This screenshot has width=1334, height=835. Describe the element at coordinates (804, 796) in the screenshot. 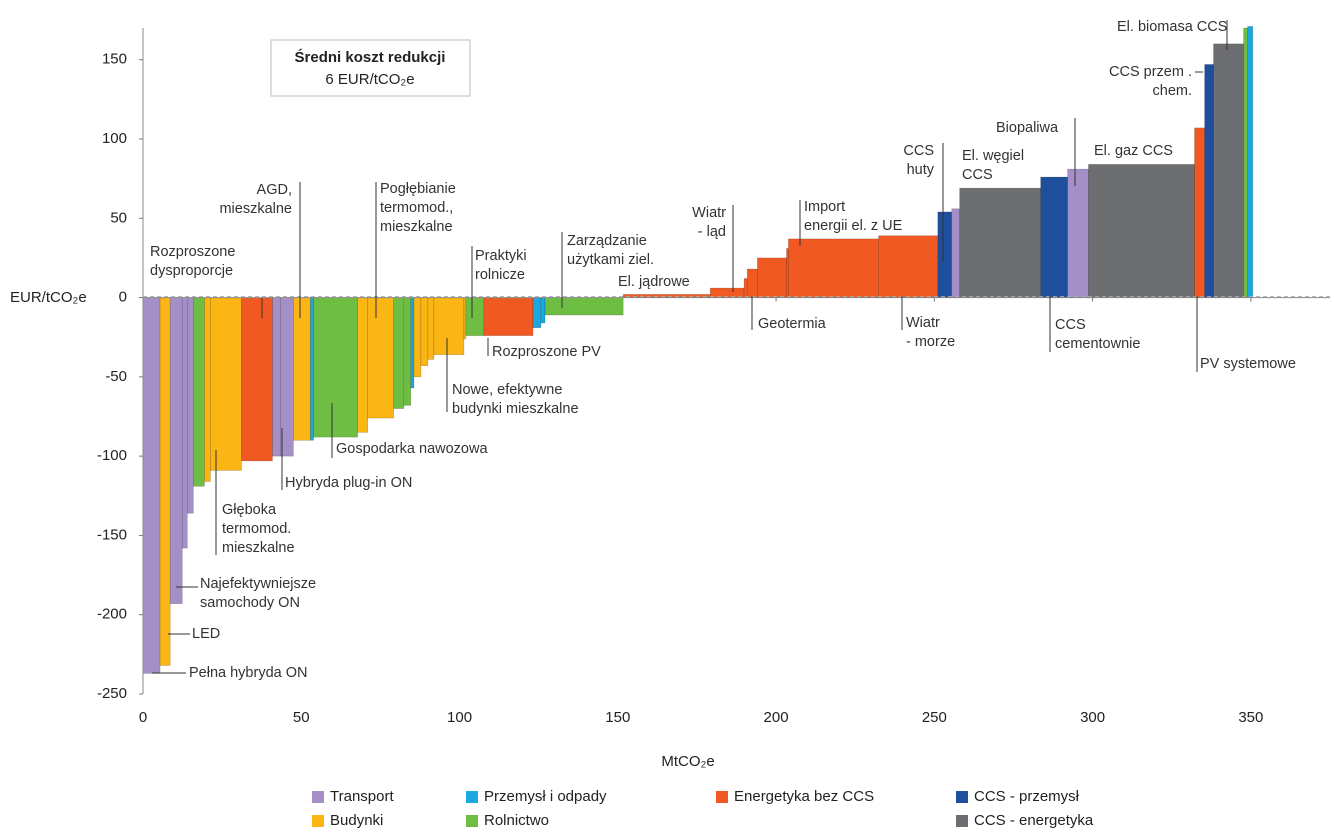

I see `legend-label: Energetyka bez CCS` at that location.